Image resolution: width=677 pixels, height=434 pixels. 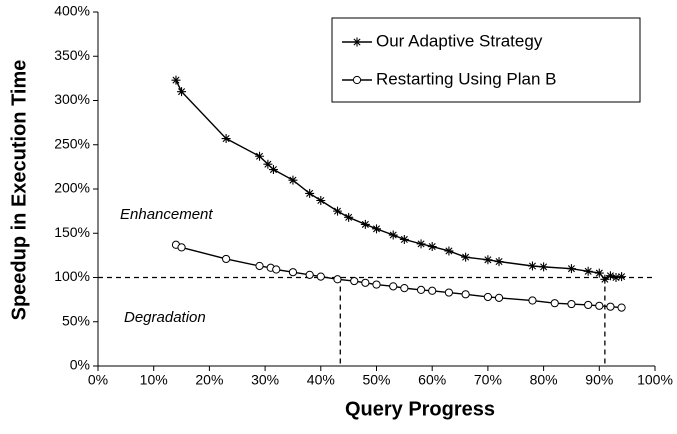 I want to click on annotation: Enhancement, so click(x=166, y=214).